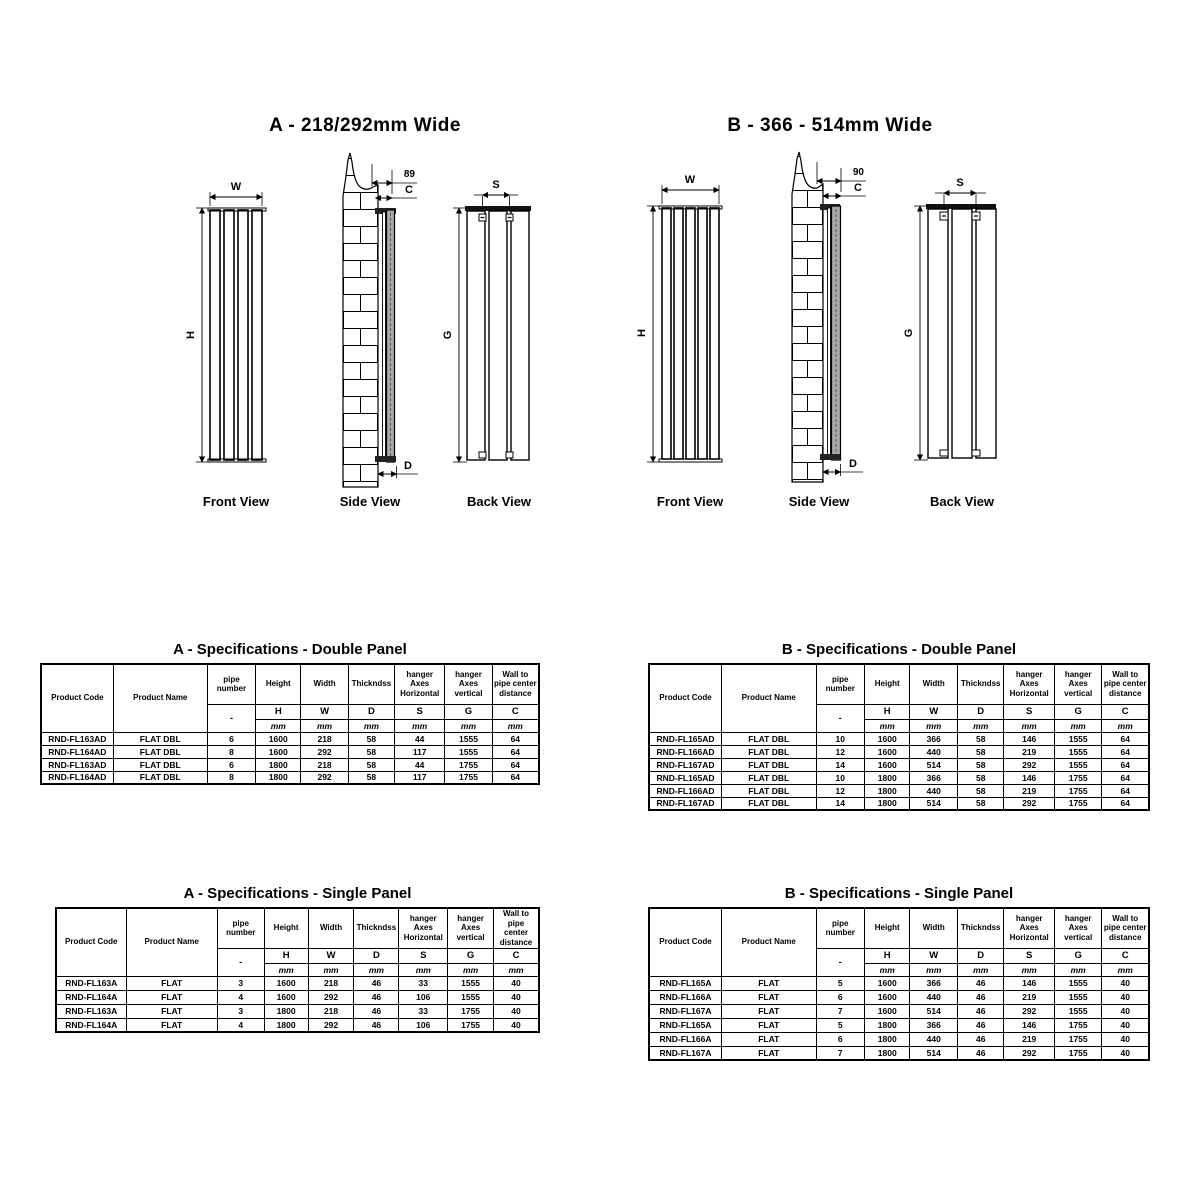 The image size is (1200, 1200). Describe the element at coordinates (887, 955) in the screenshot. I see `th-sym-h: H` at that location.